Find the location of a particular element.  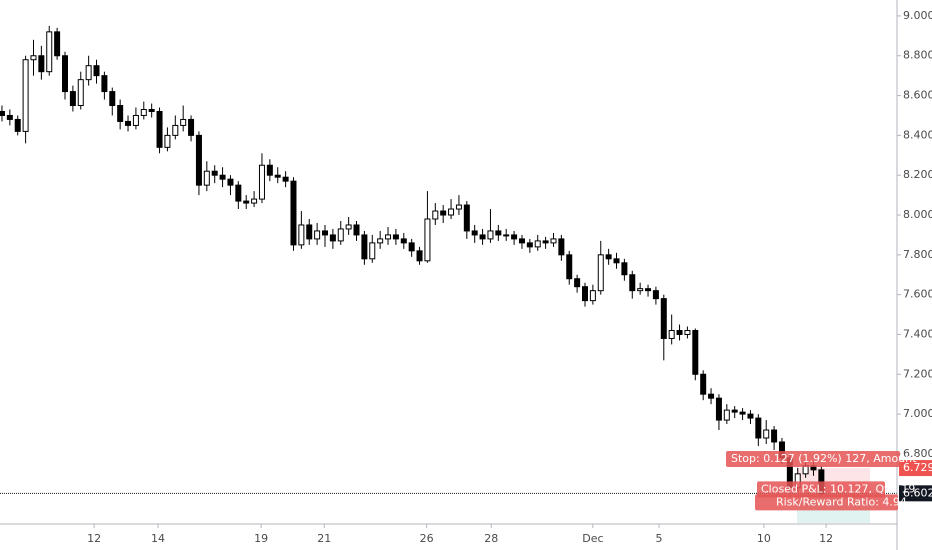

x-tick-label: 10 is located at coordinates (764, 538).